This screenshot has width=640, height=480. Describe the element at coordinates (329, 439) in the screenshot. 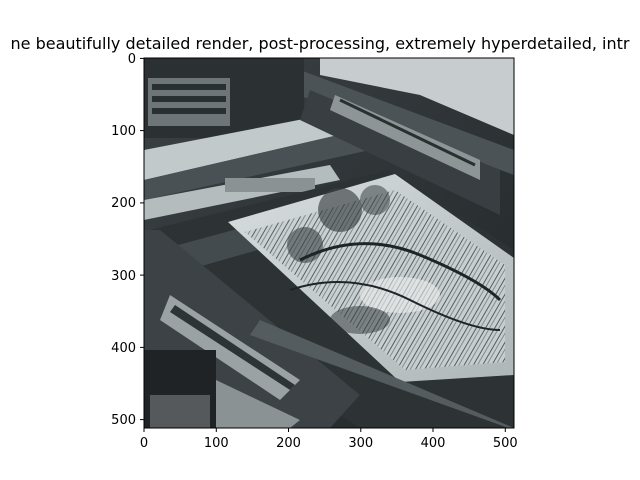

I see `x-axis: 0 100 200 300 400 500` at that location.